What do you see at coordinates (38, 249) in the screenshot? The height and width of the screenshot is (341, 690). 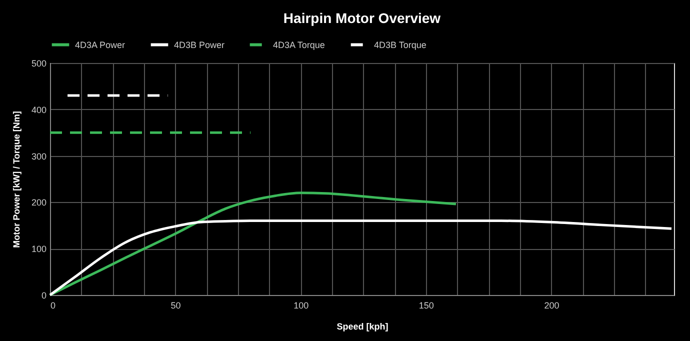 I see `y-tick-label: 100` at bounding box center [38, 249].